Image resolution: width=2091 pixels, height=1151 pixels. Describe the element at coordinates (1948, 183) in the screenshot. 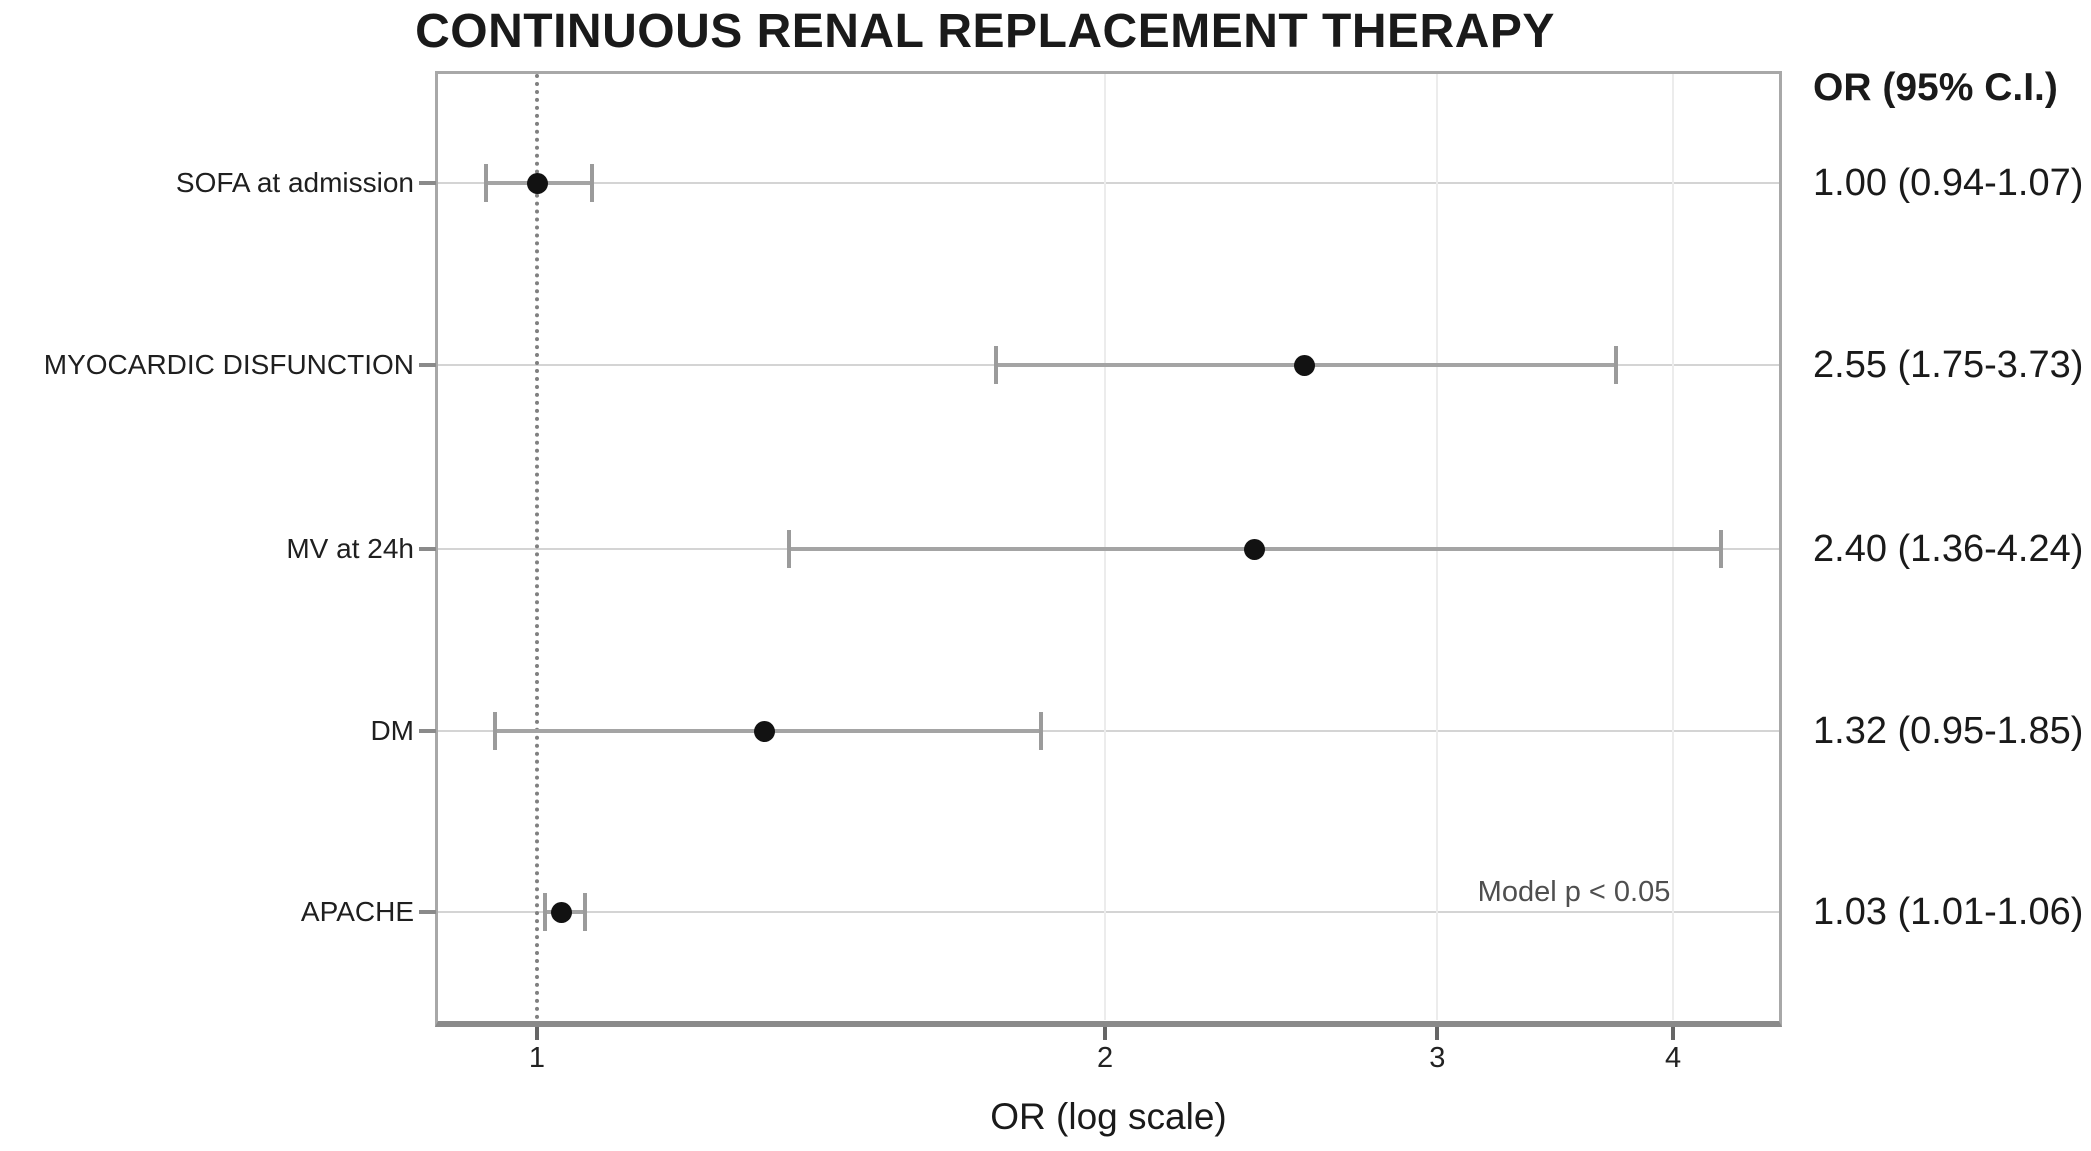

I see `or-value: 1.00 (0.94-1.07)` at that location.